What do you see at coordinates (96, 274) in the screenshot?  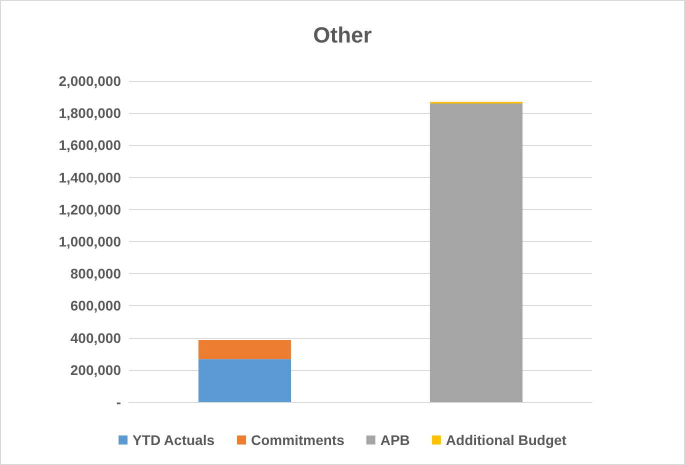 I see `y-tick-label: 800,000` at bounding box center [96, 274].